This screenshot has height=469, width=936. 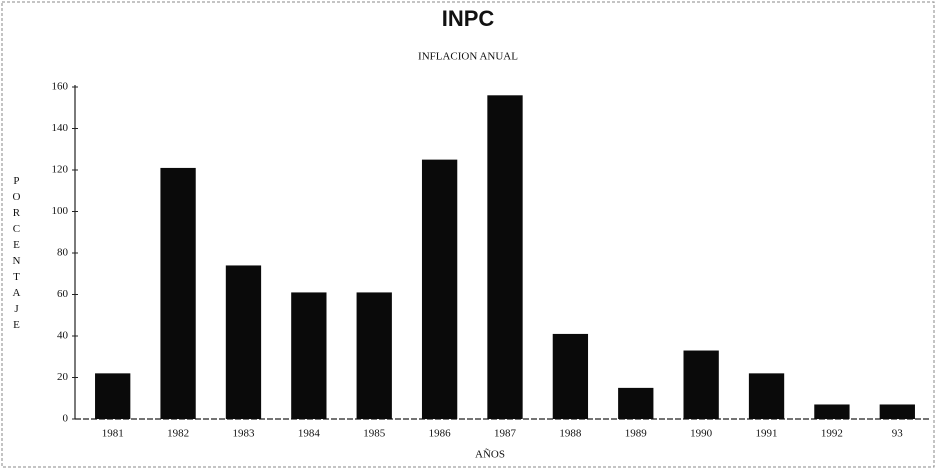 I want to click on y-tick-label: 100, so click(x=60, y=211).